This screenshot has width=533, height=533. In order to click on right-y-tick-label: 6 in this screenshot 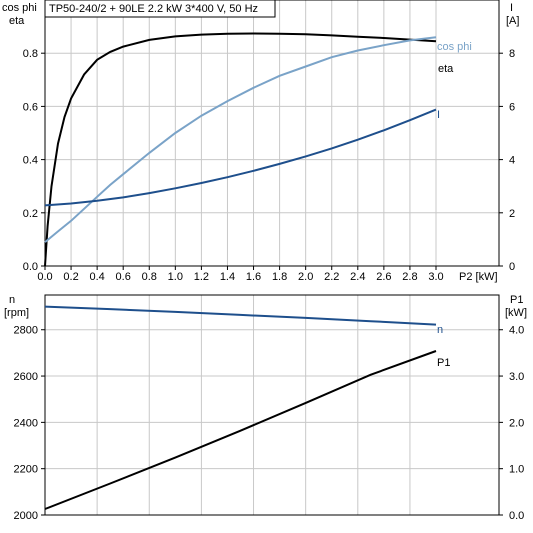, I will do `click(512, 107)`.